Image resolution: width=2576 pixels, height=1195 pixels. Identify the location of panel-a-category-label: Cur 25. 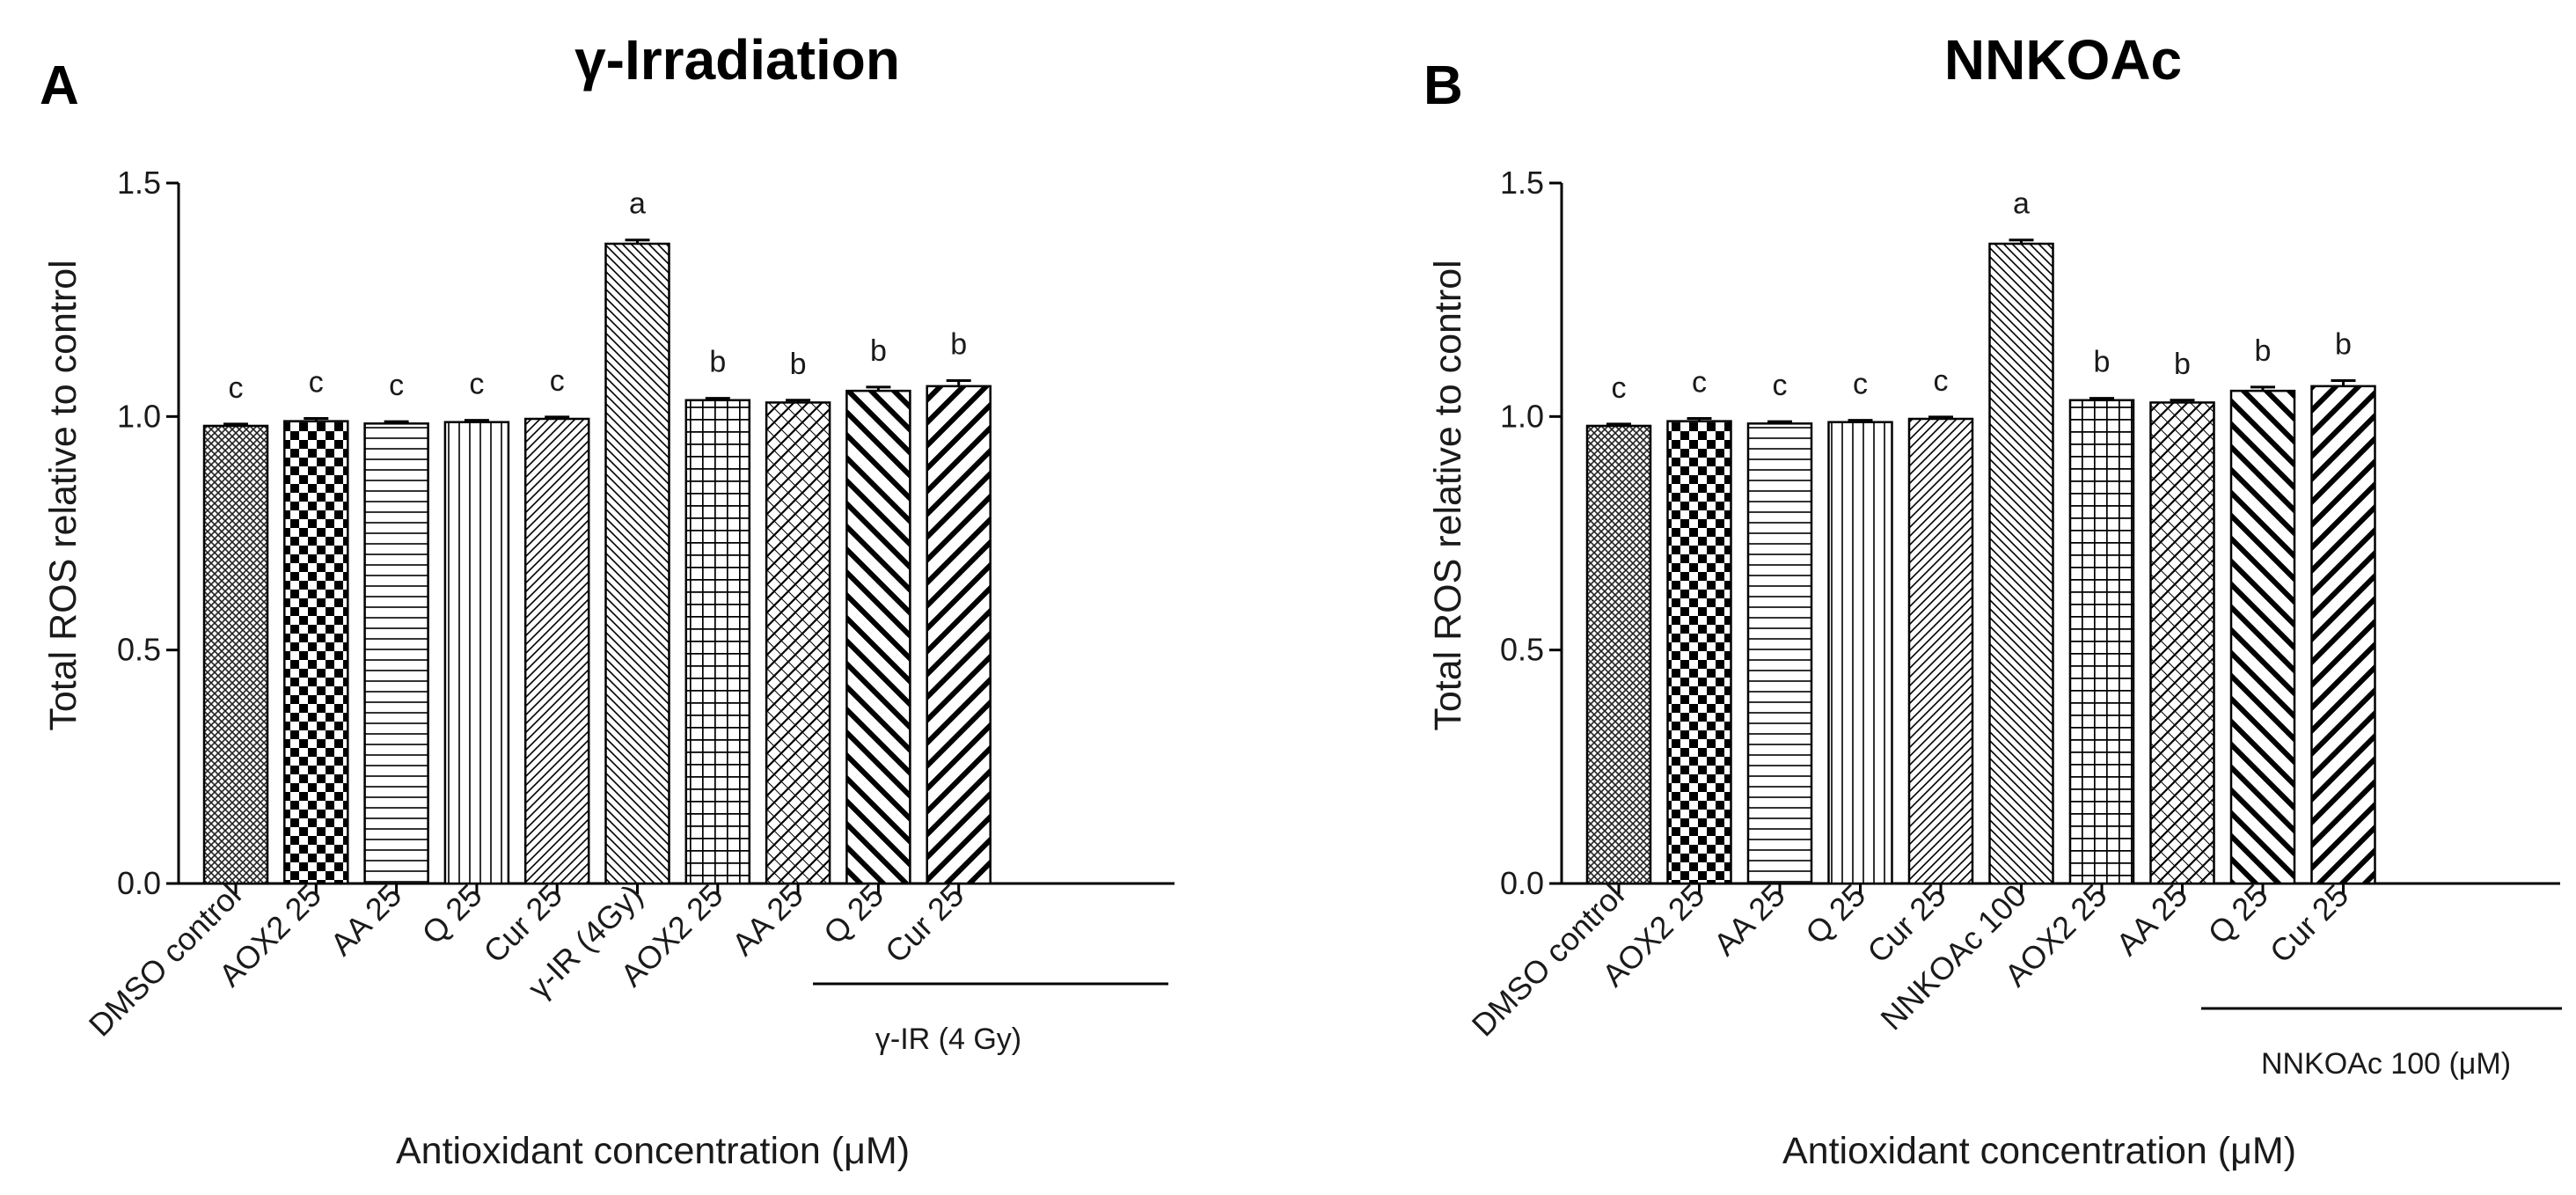
(924, 924).